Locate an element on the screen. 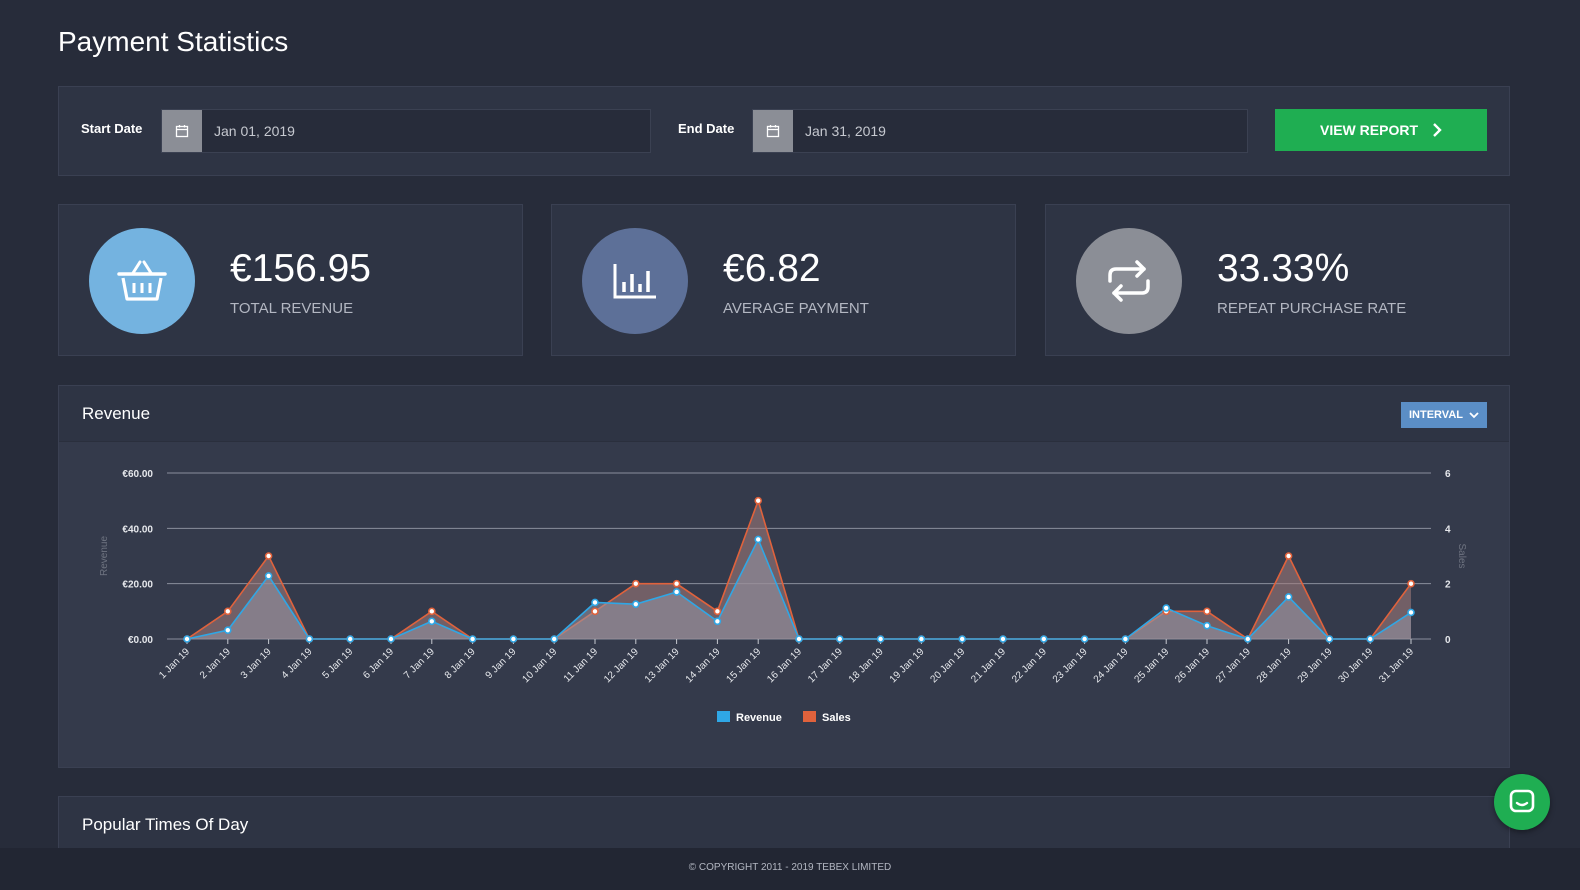  x-tick-label: 15 Jan 19 is located at coordinates (743, 665).